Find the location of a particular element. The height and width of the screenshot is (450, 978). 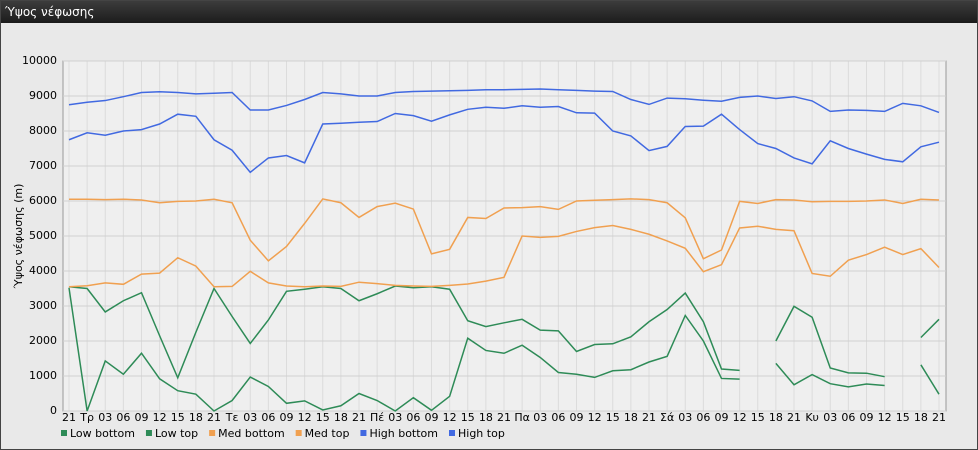

y-tick-label: 1000 is located at coordinates (43, 375).